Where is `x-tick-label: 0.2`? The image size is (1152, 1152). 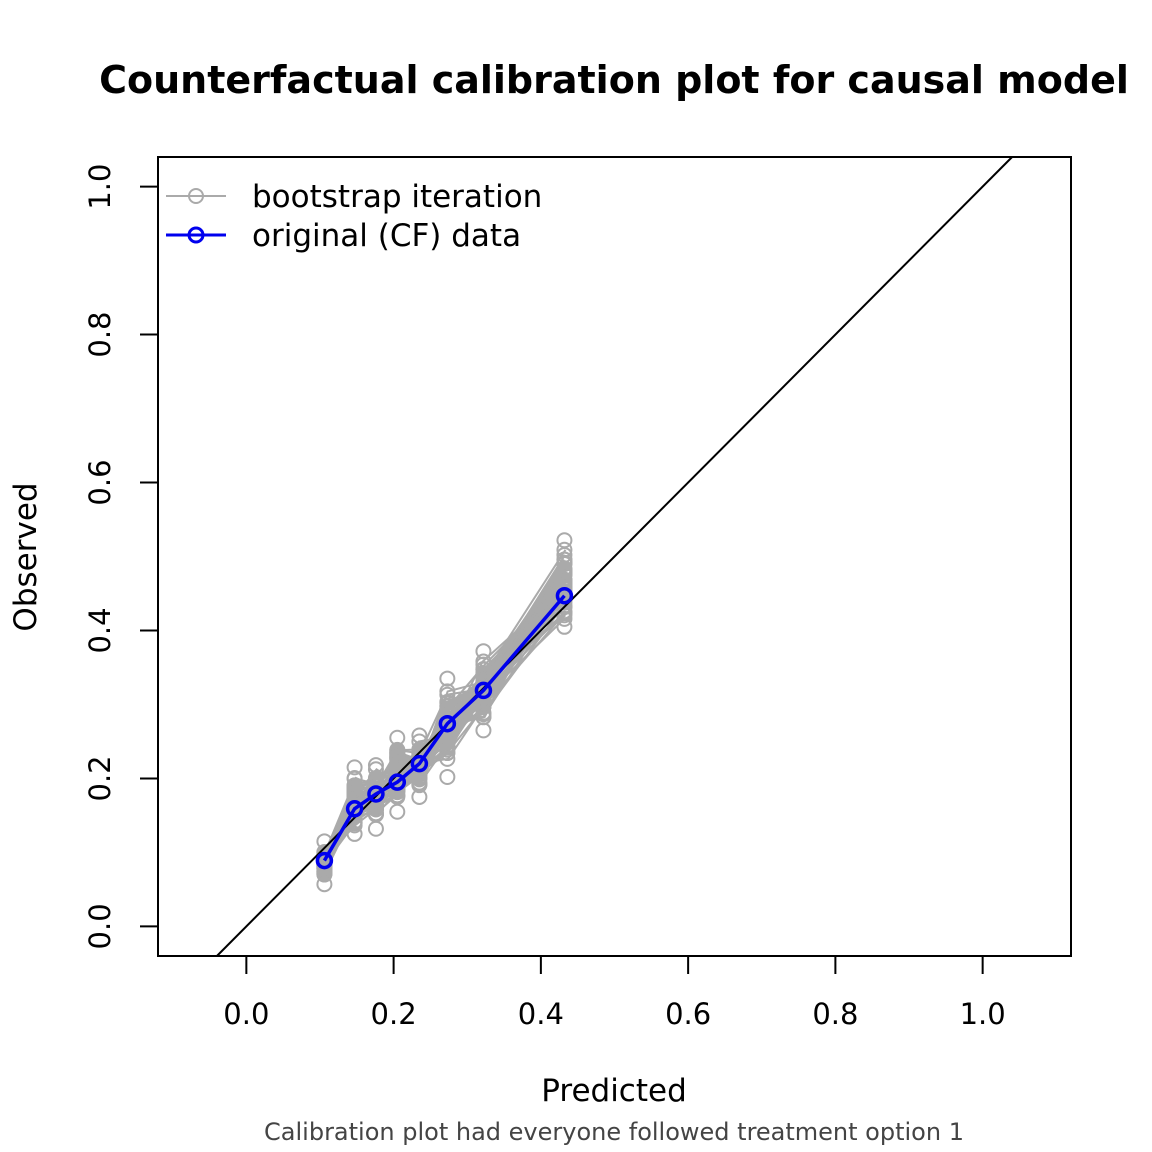 x-tick-label: 0.2 is located at coordinates (394, 1014).